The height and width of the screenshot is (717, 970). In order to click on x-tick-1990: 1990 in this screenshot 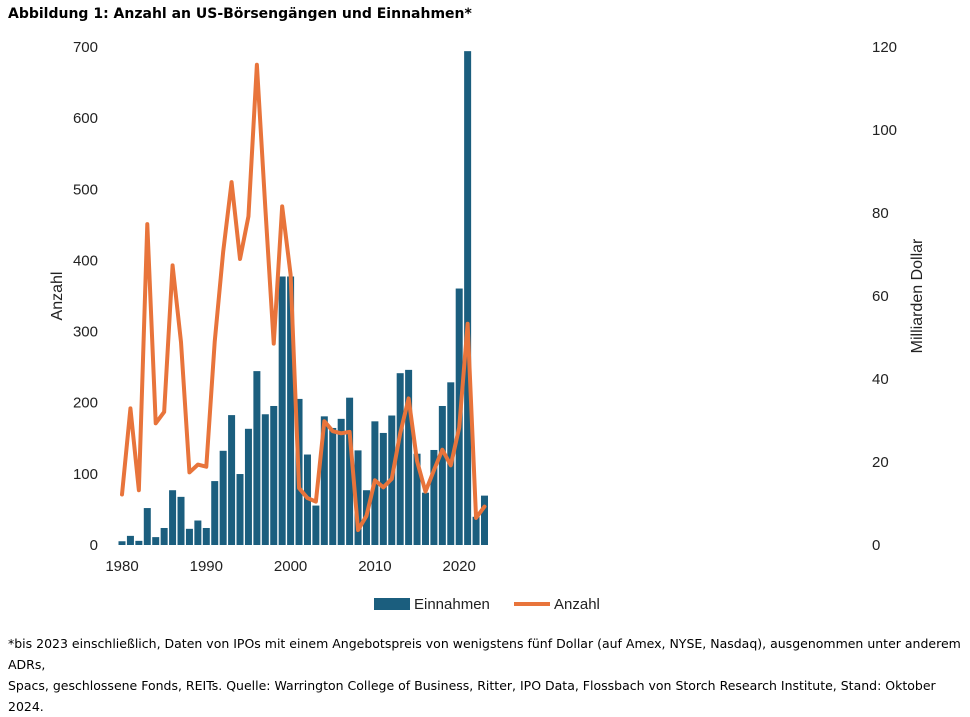, I will do `click(206, 566)`.